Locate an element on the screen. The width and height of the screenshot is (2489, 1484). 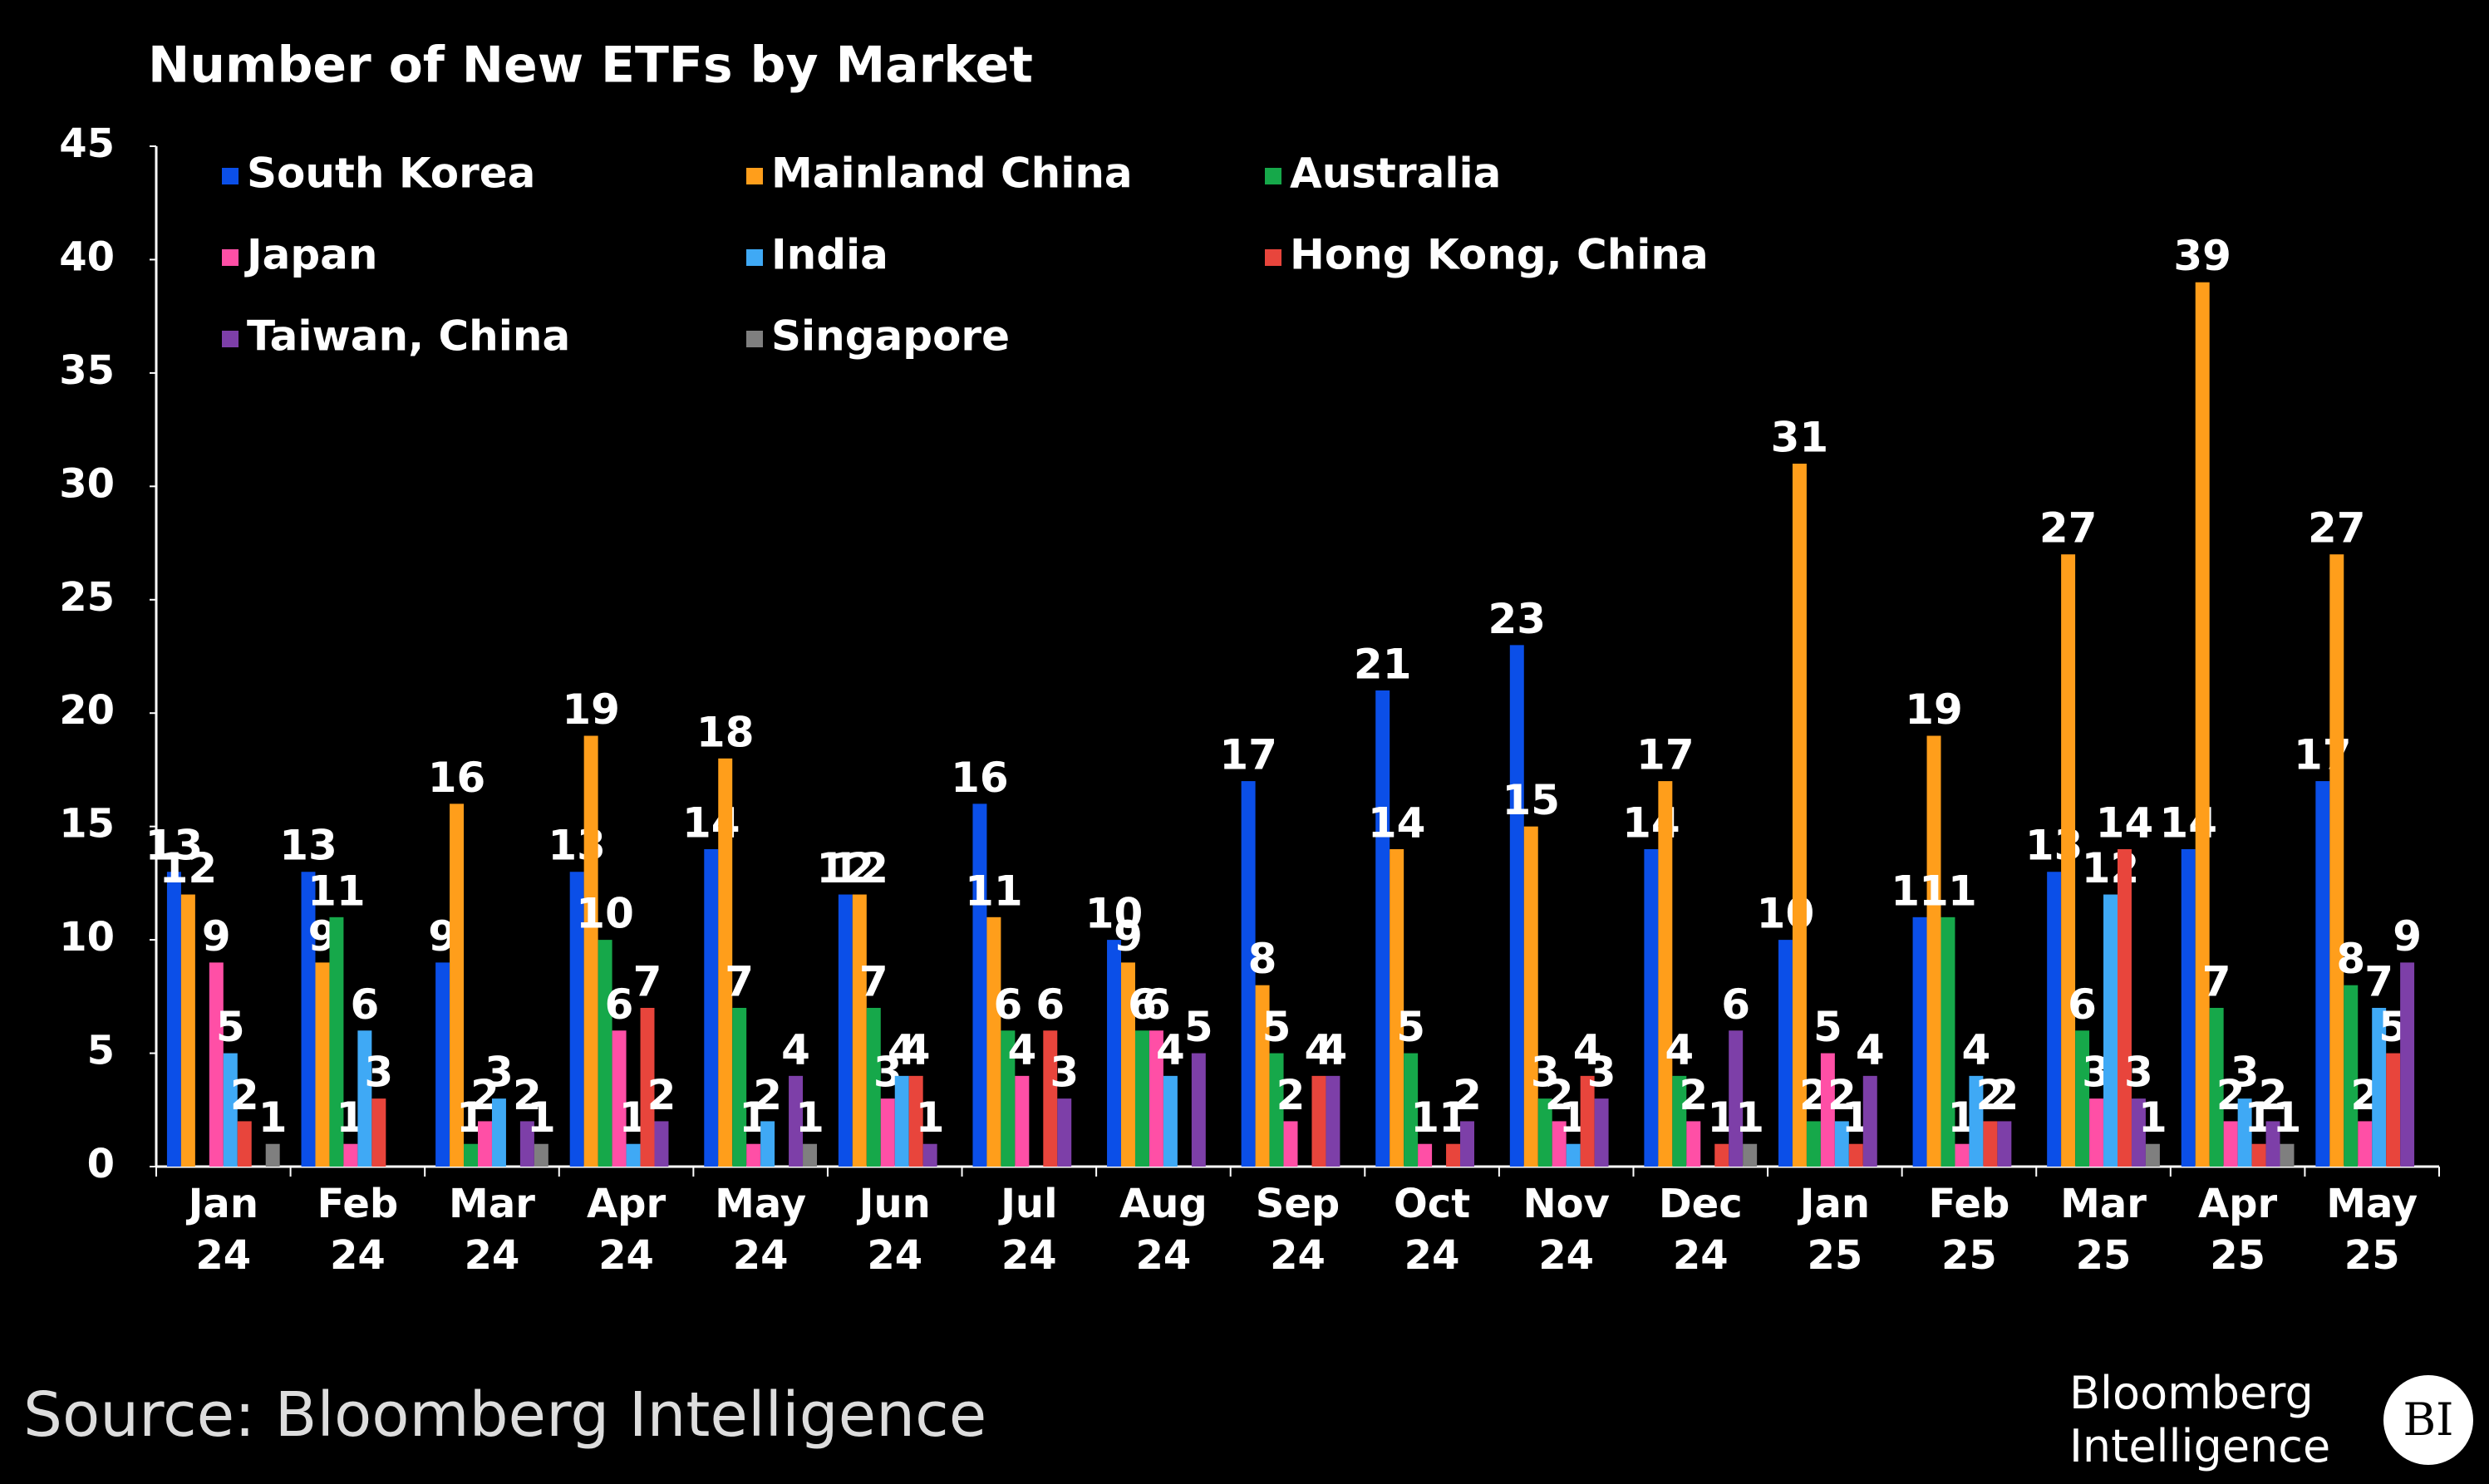
x-tick-label: Jul 24 is located at coordinates (1029, 1230).